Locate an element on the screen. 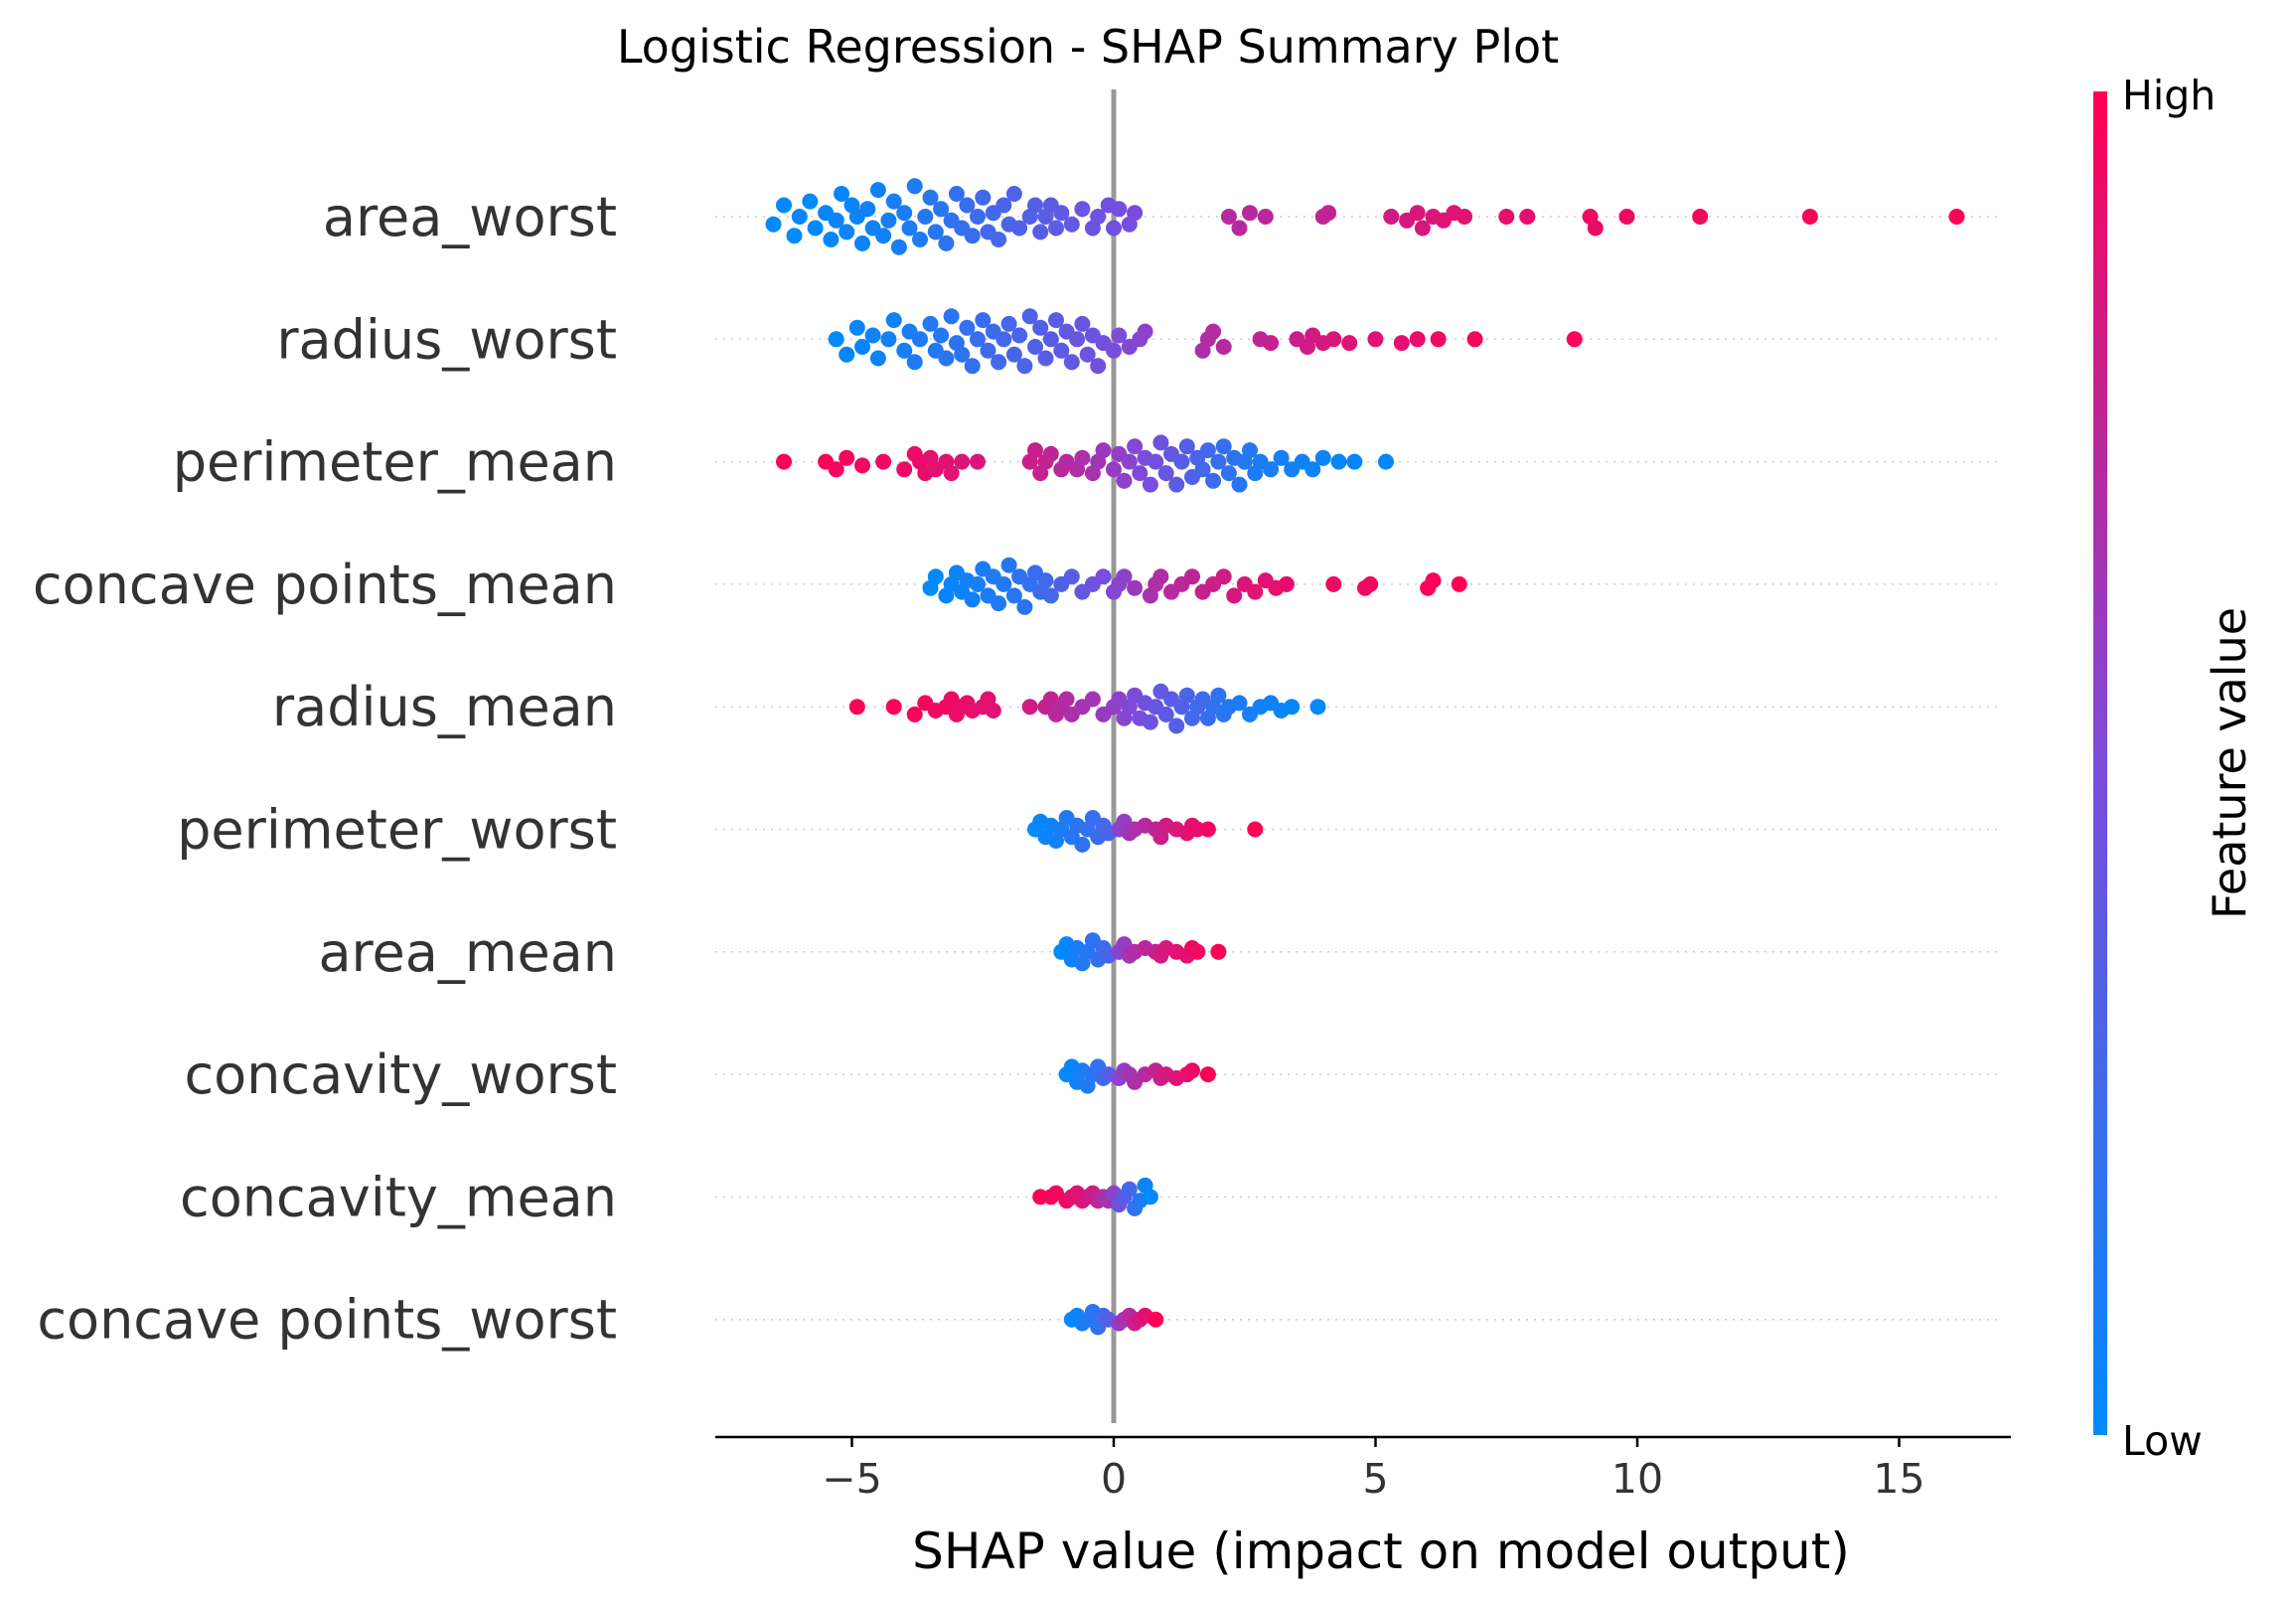 The image size is (2296, 1604). feature-label: concavity_mean is located at coordinates (398, 1197).